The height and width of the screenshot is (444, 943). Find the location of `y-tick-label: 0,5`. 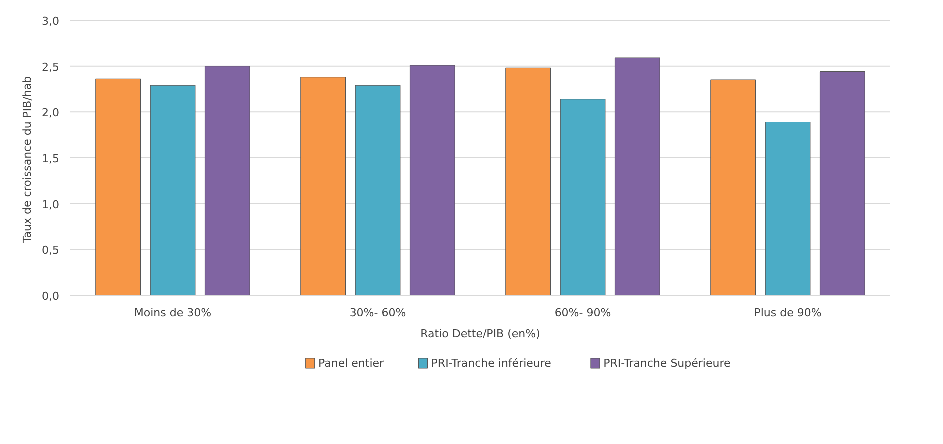

y-tick-label: 0,5 is located at coordinates (51, 251).